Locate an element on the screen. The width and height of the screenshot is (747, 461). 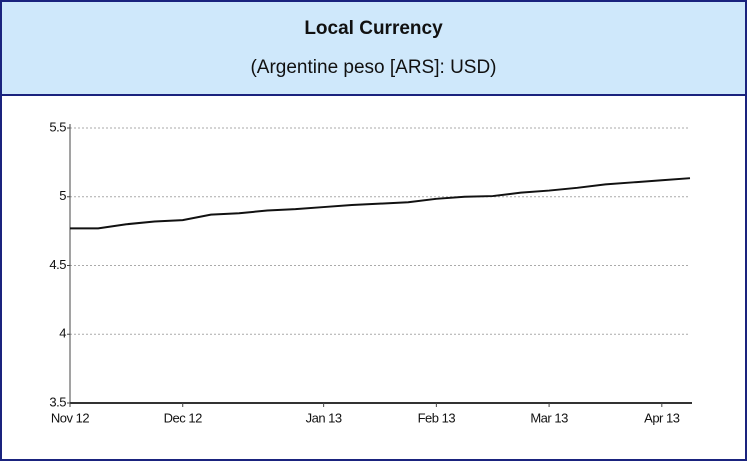
y-tick-label: 4.5 is located at coordinates (57, 264).